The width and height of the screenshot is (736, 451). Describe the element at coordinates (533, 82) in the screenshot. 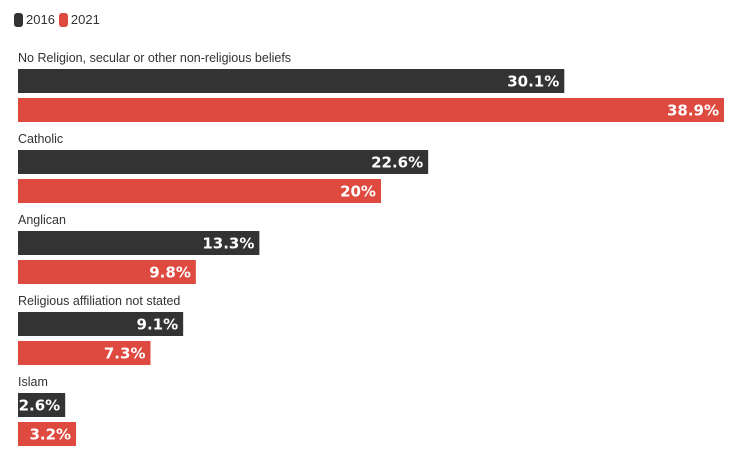

I see `bar-value-label: 30.1%` at that location.